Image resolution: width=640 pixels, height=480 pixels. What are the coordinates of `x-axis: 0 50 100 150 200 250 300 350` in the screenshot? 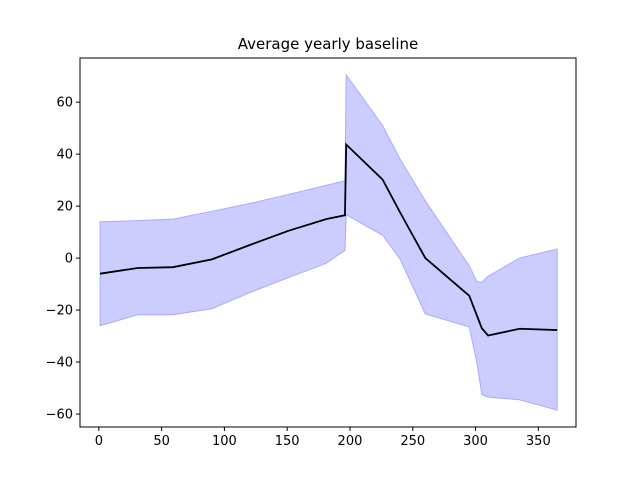 It's located at (323, 438).